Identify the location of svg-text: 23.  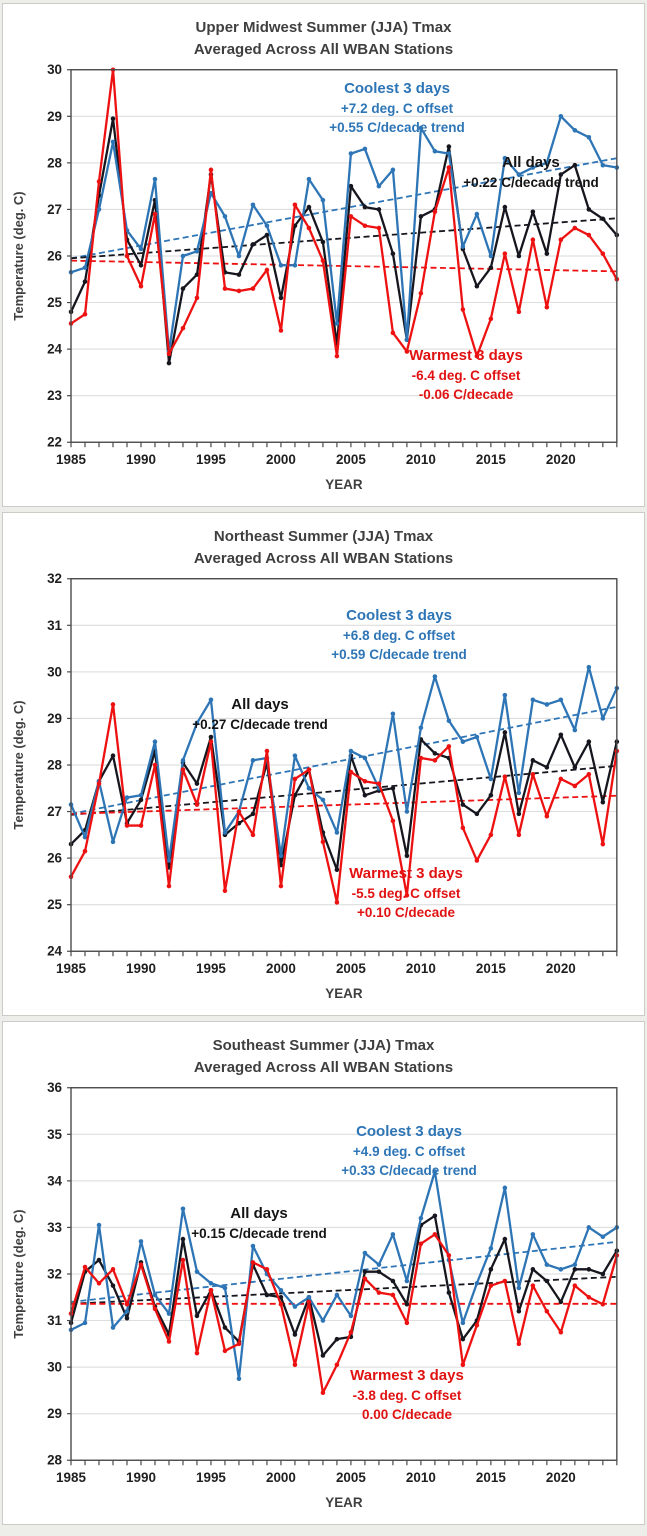
(54, 395).